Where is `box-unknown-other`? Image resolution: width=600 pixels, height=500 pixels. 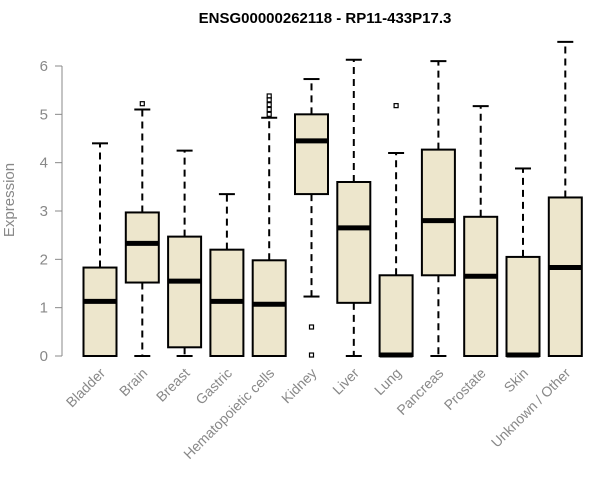 box-unknown-other is located at coordinates (565, 198).